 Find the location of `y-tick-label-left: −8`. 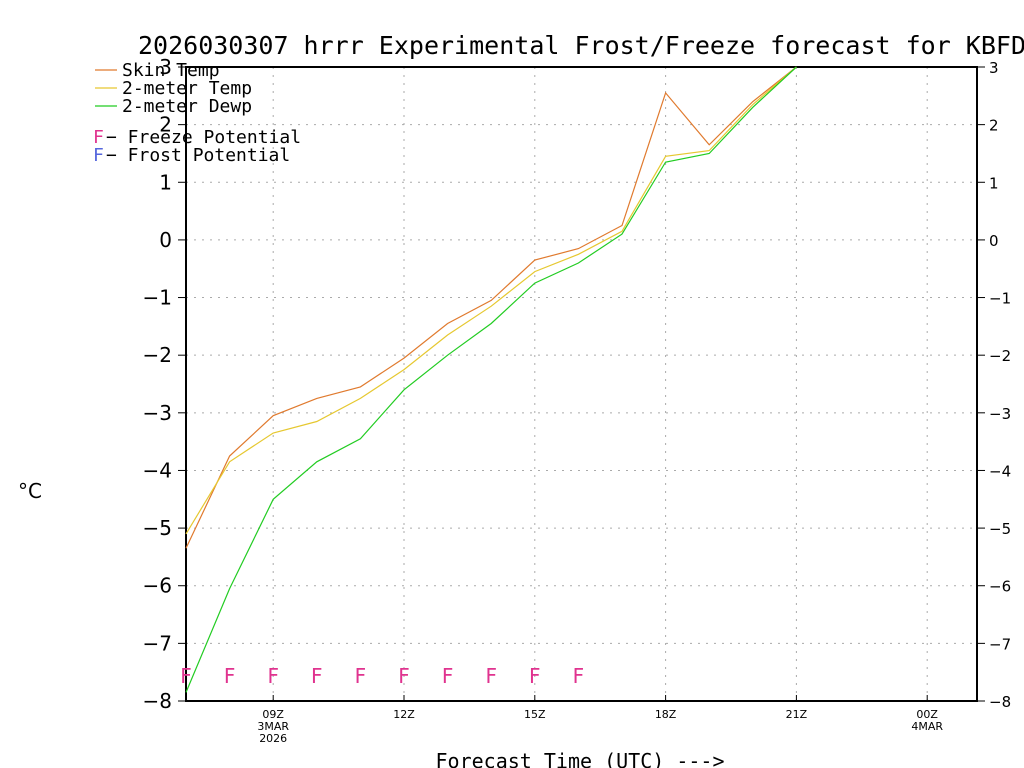

y-tick-label-left: −8 is located at coordinates (157, 701).